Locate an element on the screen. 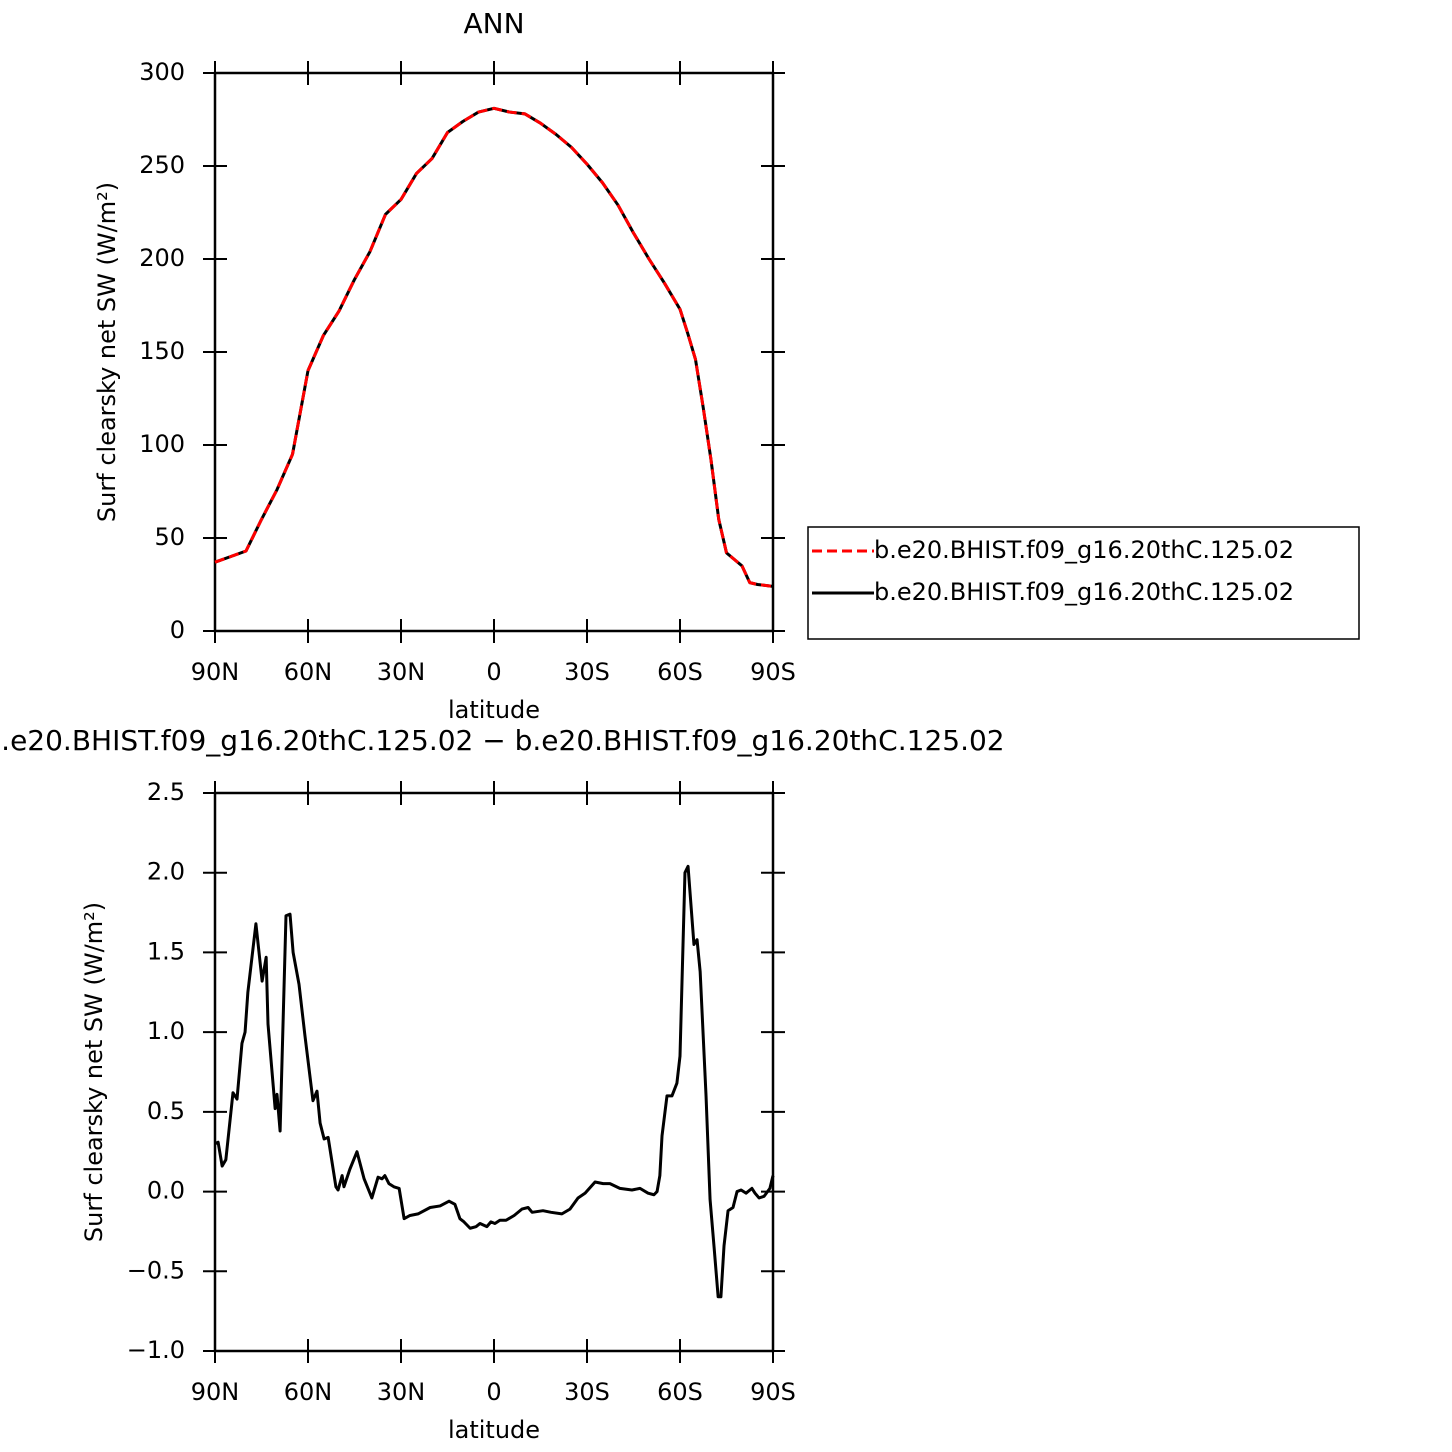 The height and width of the screenshot is (1452, 1452). y-tick-label: 150 is located at coordinates (162, 351).